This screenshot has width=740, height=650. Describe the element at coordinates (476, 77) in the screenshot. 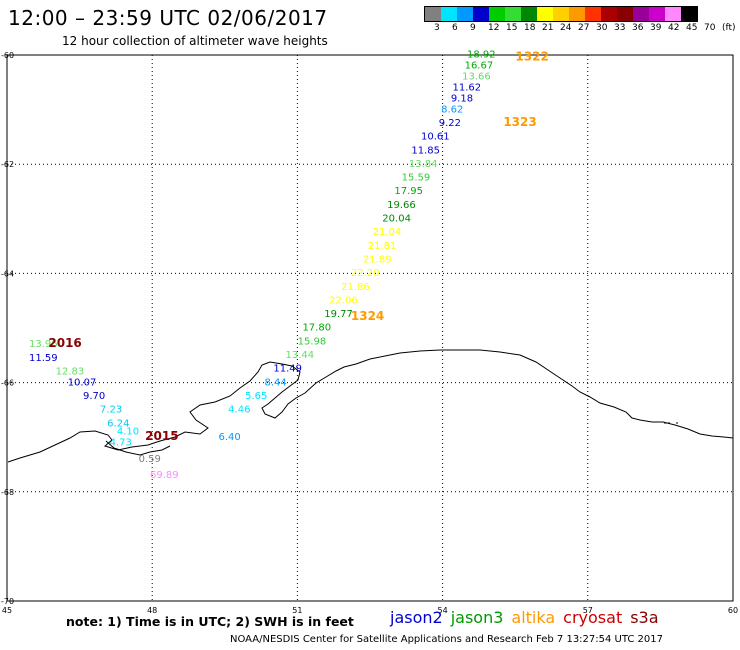

I see `wave-height-value: 13.66` at that location.